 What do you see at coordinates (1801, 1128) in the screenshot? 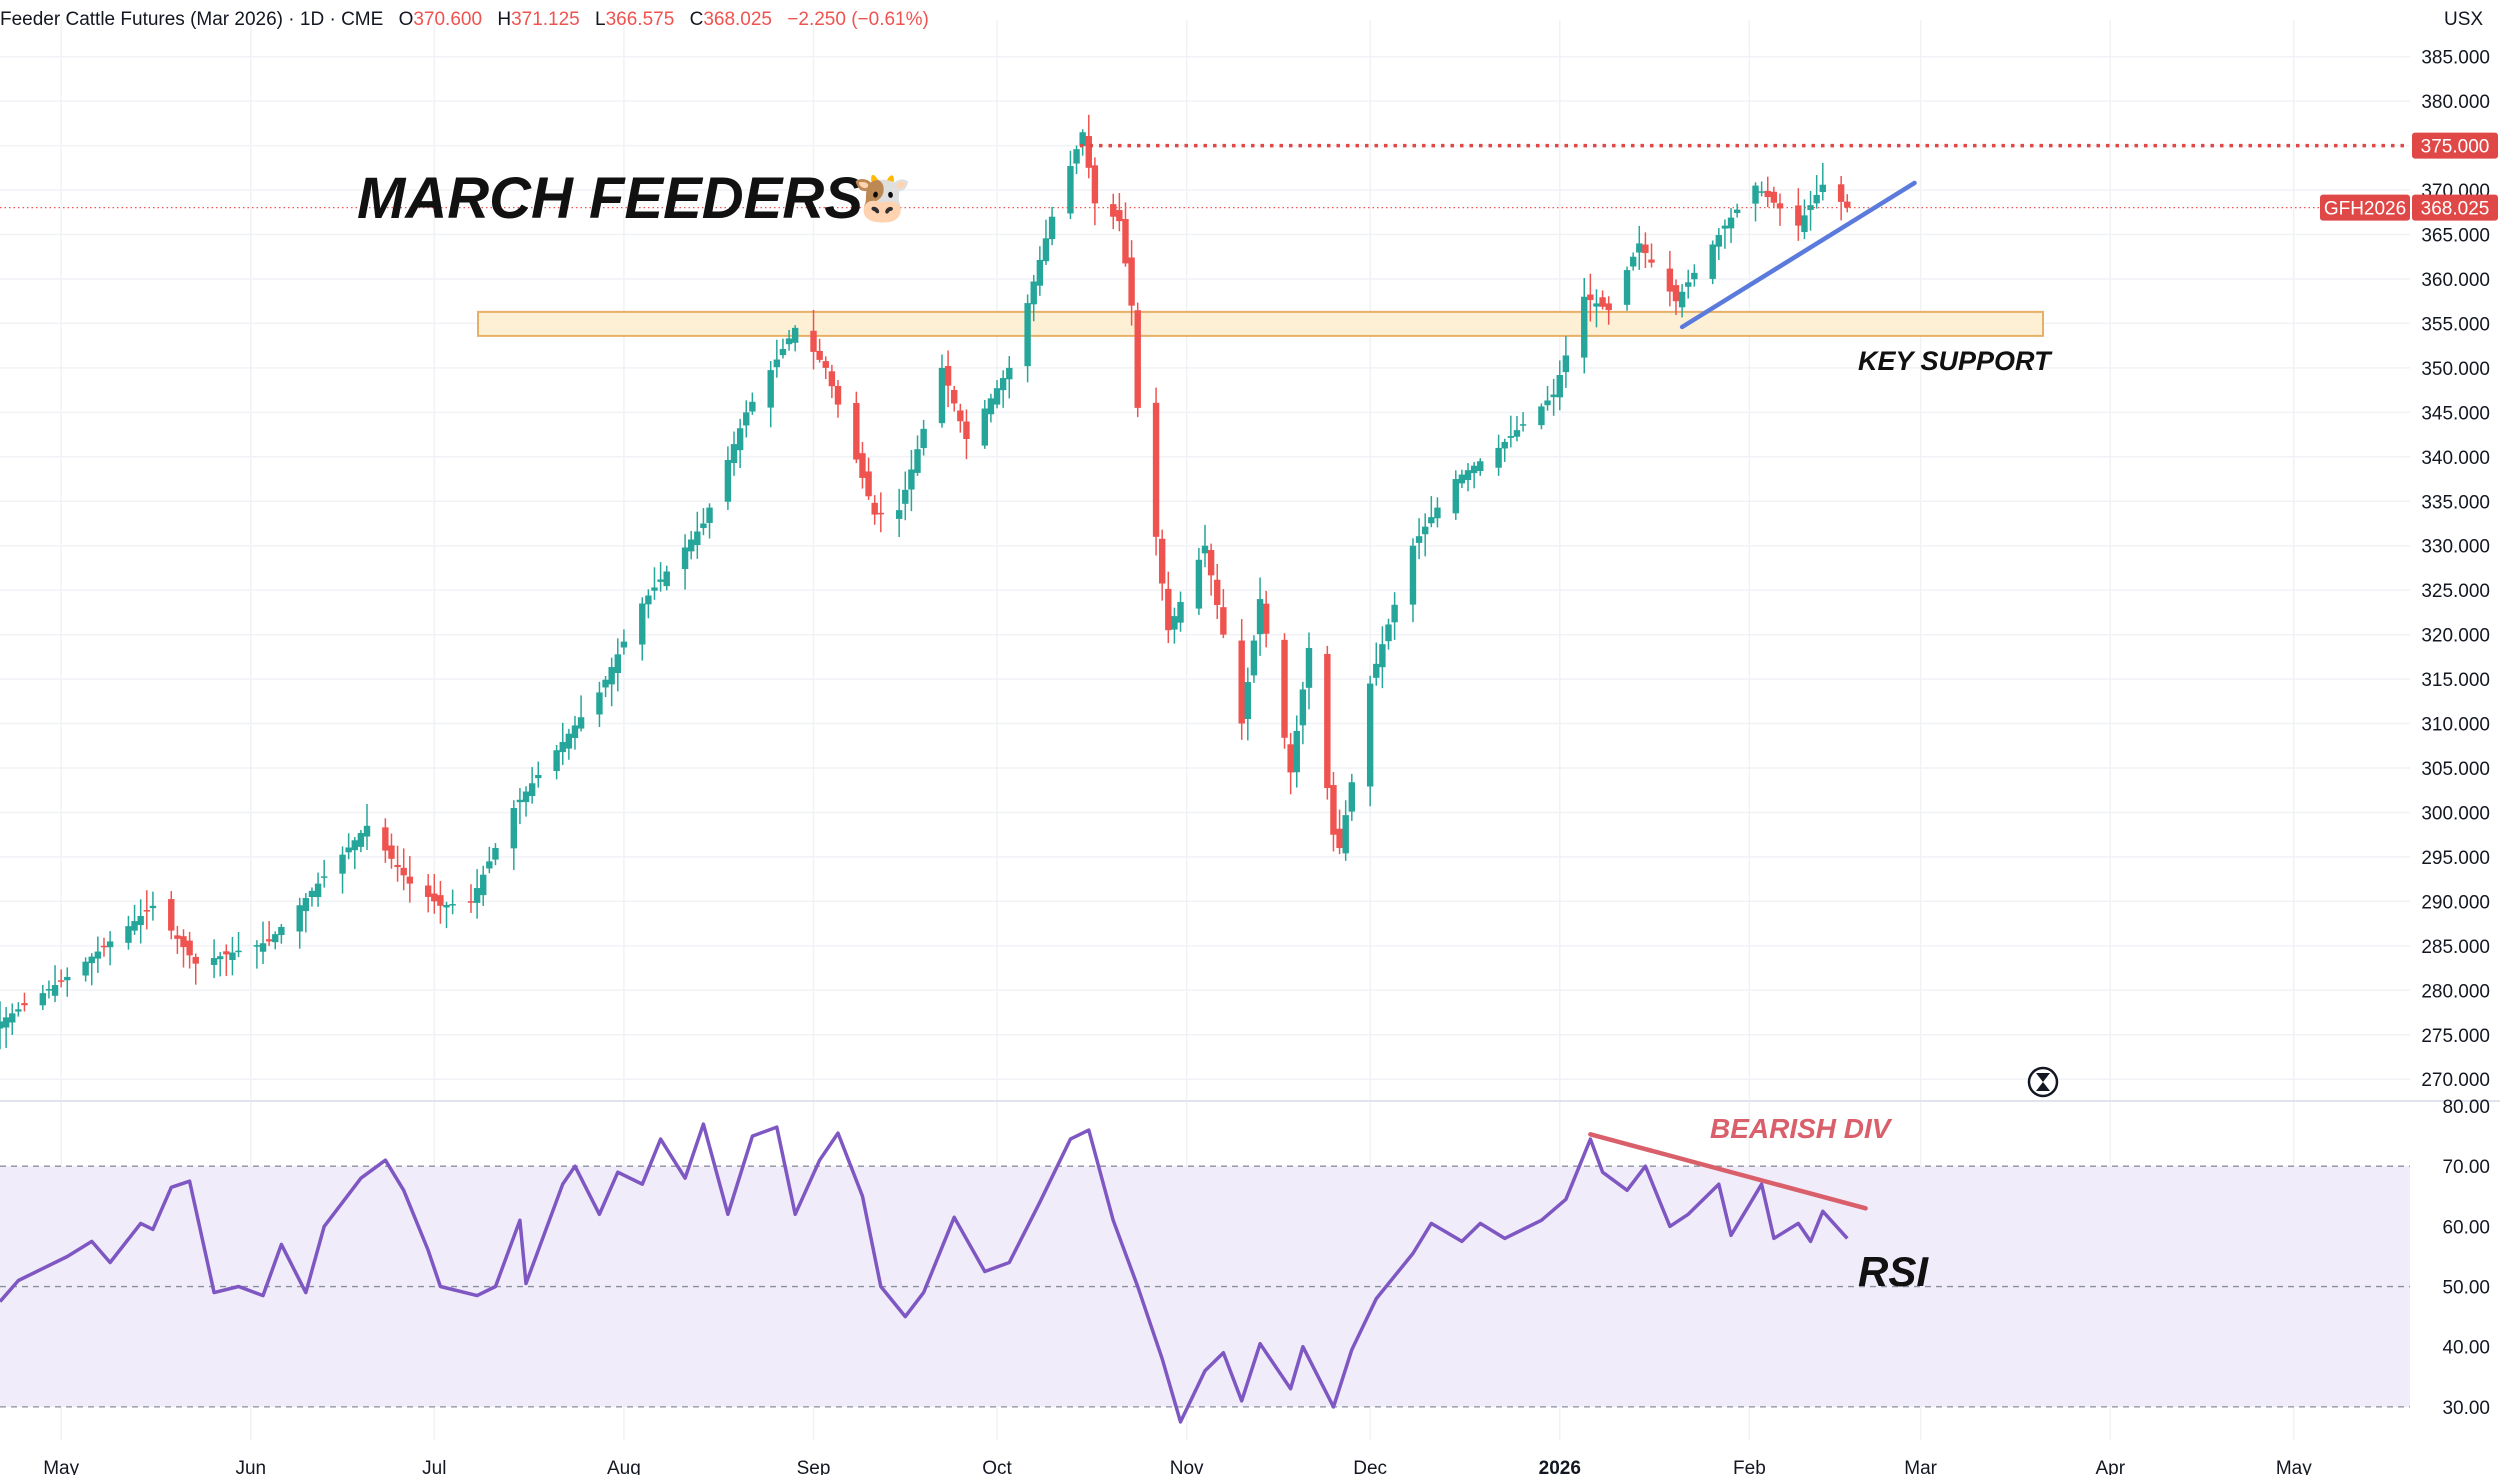
I see `bearish-div-label: BEARISH DIV` at bounding box center [1801, 1128].